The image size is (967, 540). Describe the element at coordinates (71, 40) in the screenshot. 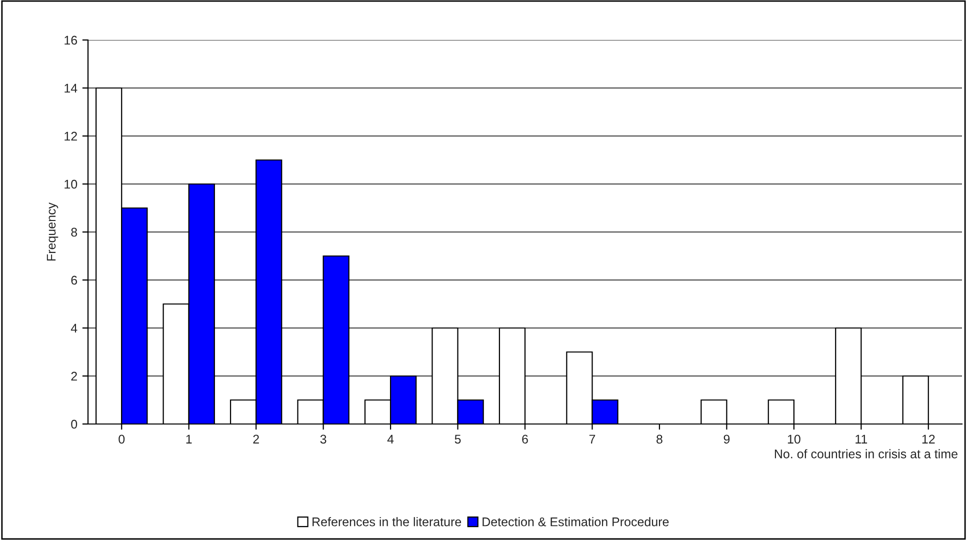

I see `y-tick-label: 16` at that location.